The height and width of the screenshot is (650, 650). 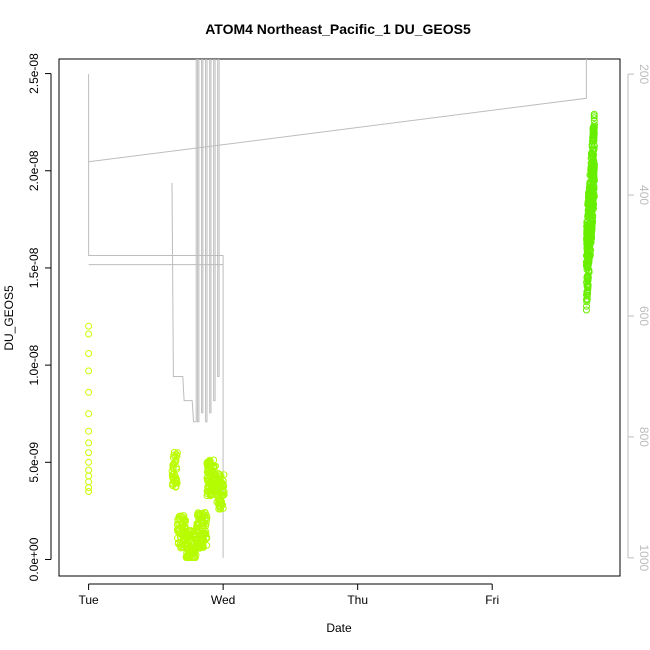 I want to click on y2-tick-label: 600, so click(x=643, y=316).